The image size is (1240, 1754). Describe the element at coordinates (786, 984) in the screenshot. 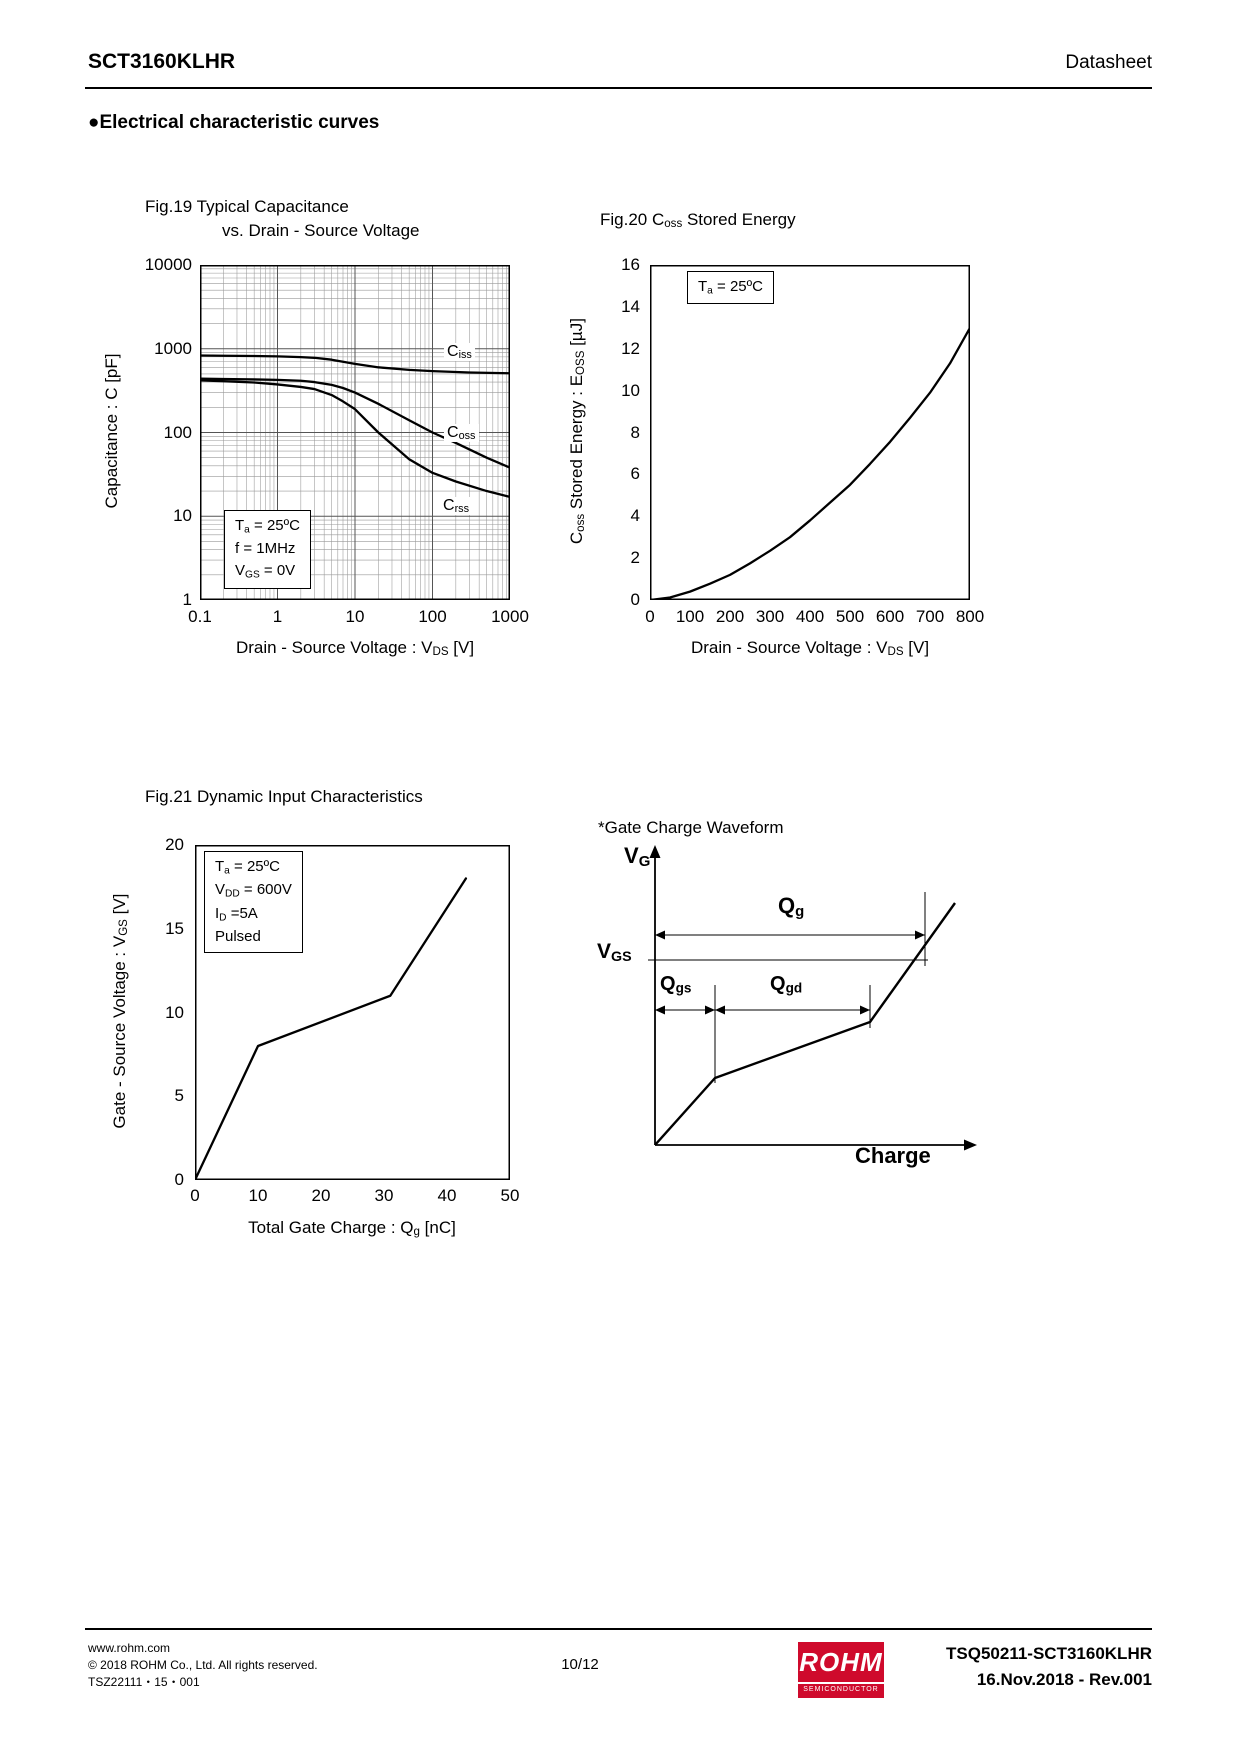

I see `waveform-qgd-label: Qgd` at that location.